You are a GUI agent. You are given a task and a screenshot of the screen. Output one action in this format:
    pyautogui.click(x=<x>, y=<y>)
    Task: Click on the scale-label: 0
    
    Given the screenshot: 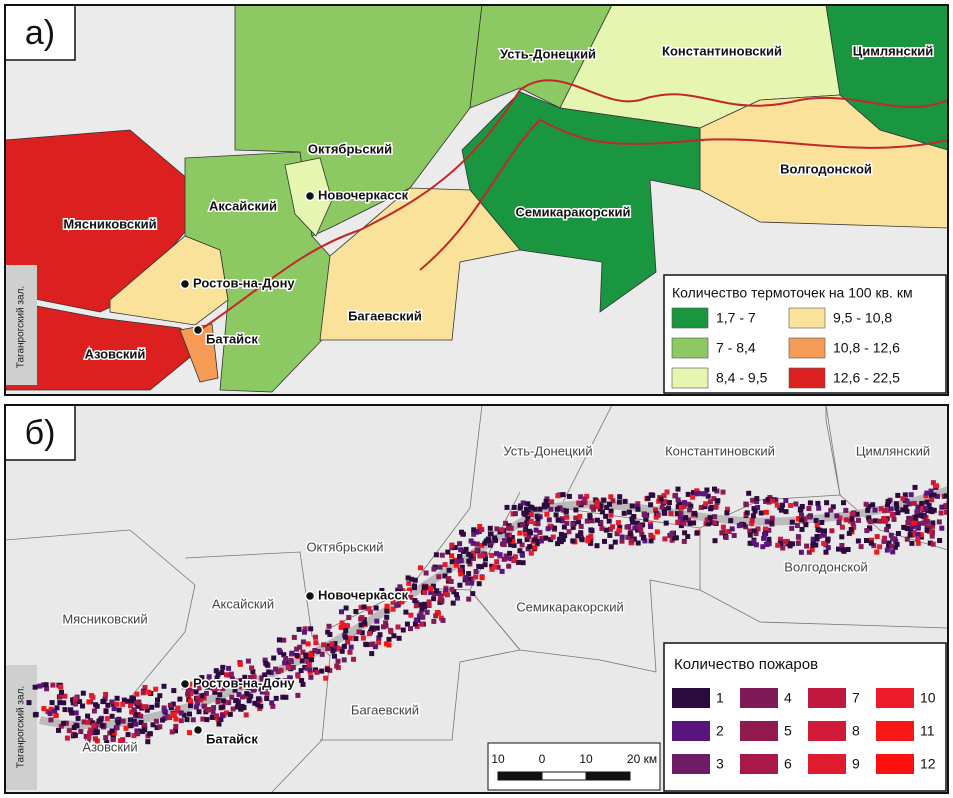 What is the action you would take?
    pyautogui.click(x=542, y=759)
    